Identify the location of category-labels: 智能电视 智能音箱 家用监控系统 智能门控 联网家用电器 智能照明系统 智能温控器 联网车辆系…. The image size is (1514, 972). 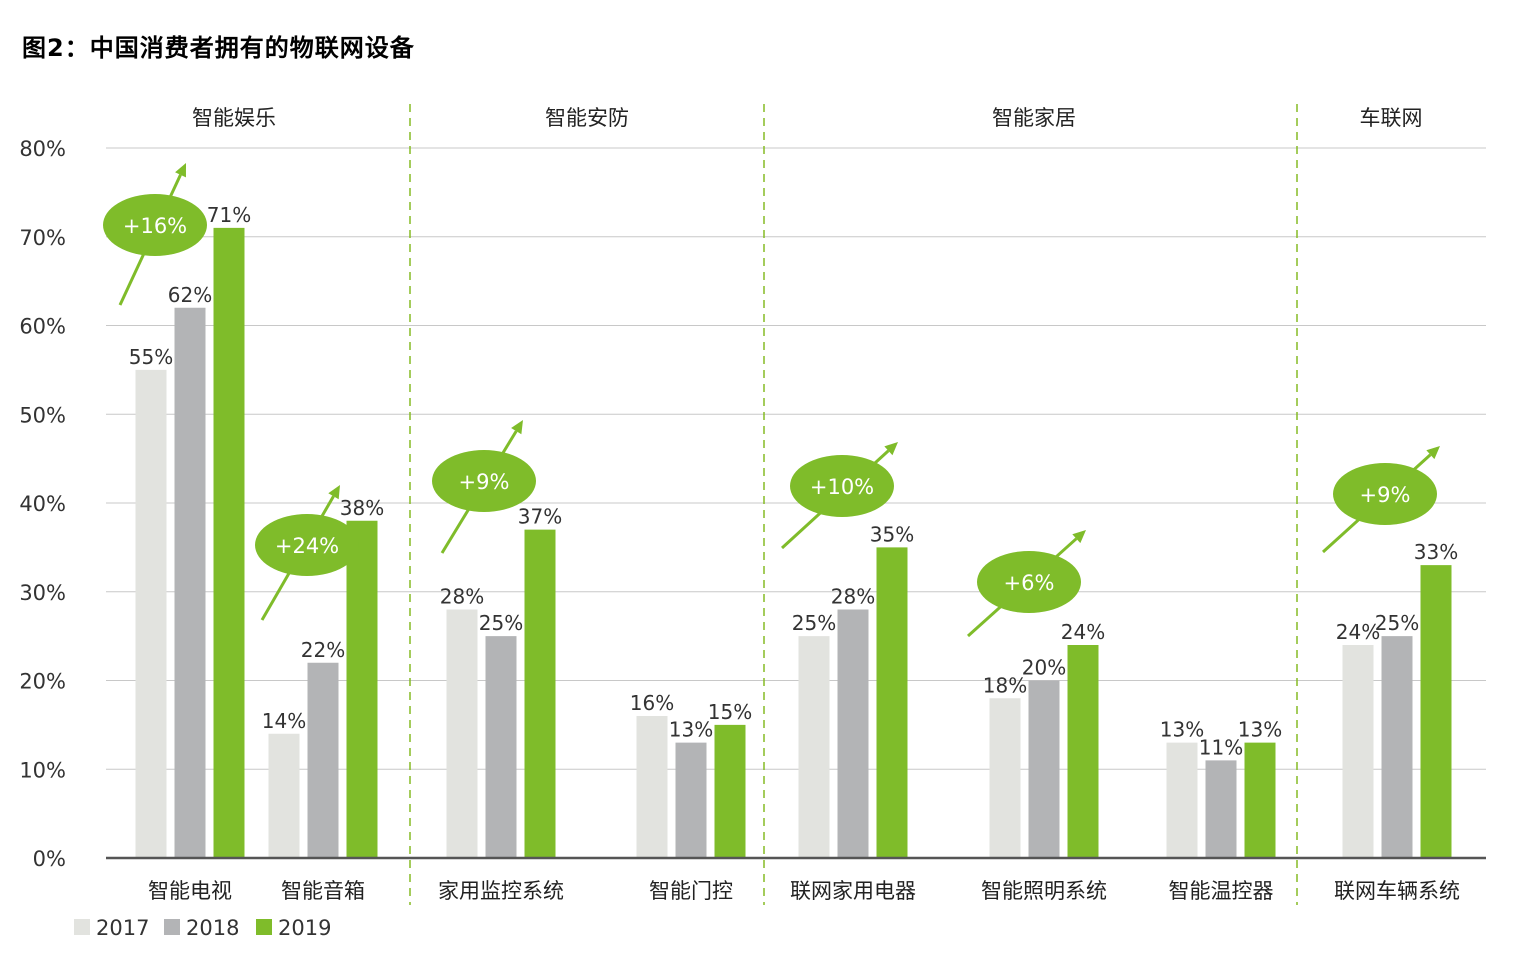
(804, 891).